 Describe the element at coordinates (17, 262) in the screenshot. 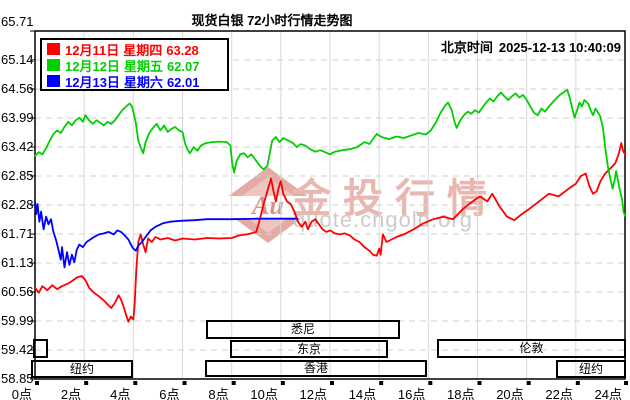

I see `y-axis-label: 61.13` at that location.